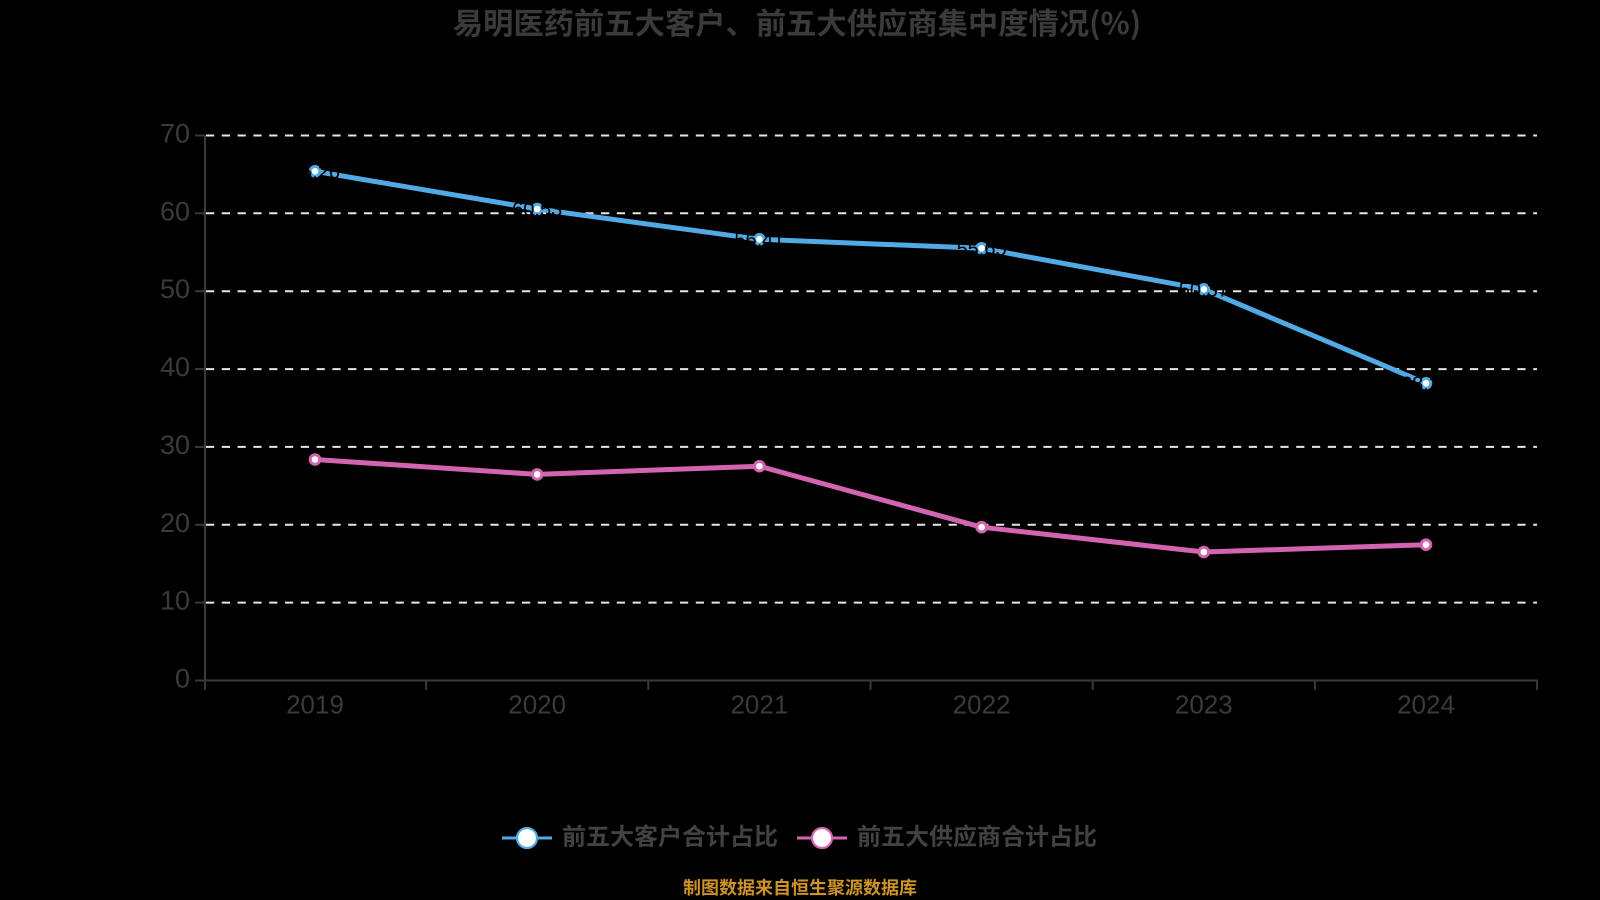 This screenshot has width=1600, height=900. I want to click on svg-text: 60.53, so click(537, 210).